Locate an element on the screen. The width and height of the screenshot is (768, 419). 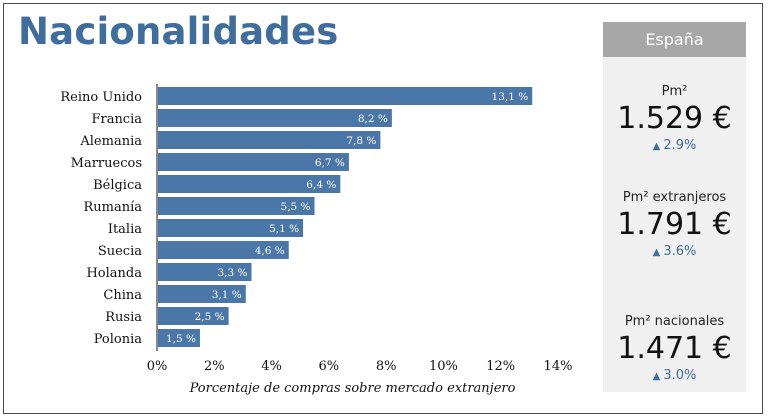
stat-value: 1.471 € is located at coordinates (674, 348).